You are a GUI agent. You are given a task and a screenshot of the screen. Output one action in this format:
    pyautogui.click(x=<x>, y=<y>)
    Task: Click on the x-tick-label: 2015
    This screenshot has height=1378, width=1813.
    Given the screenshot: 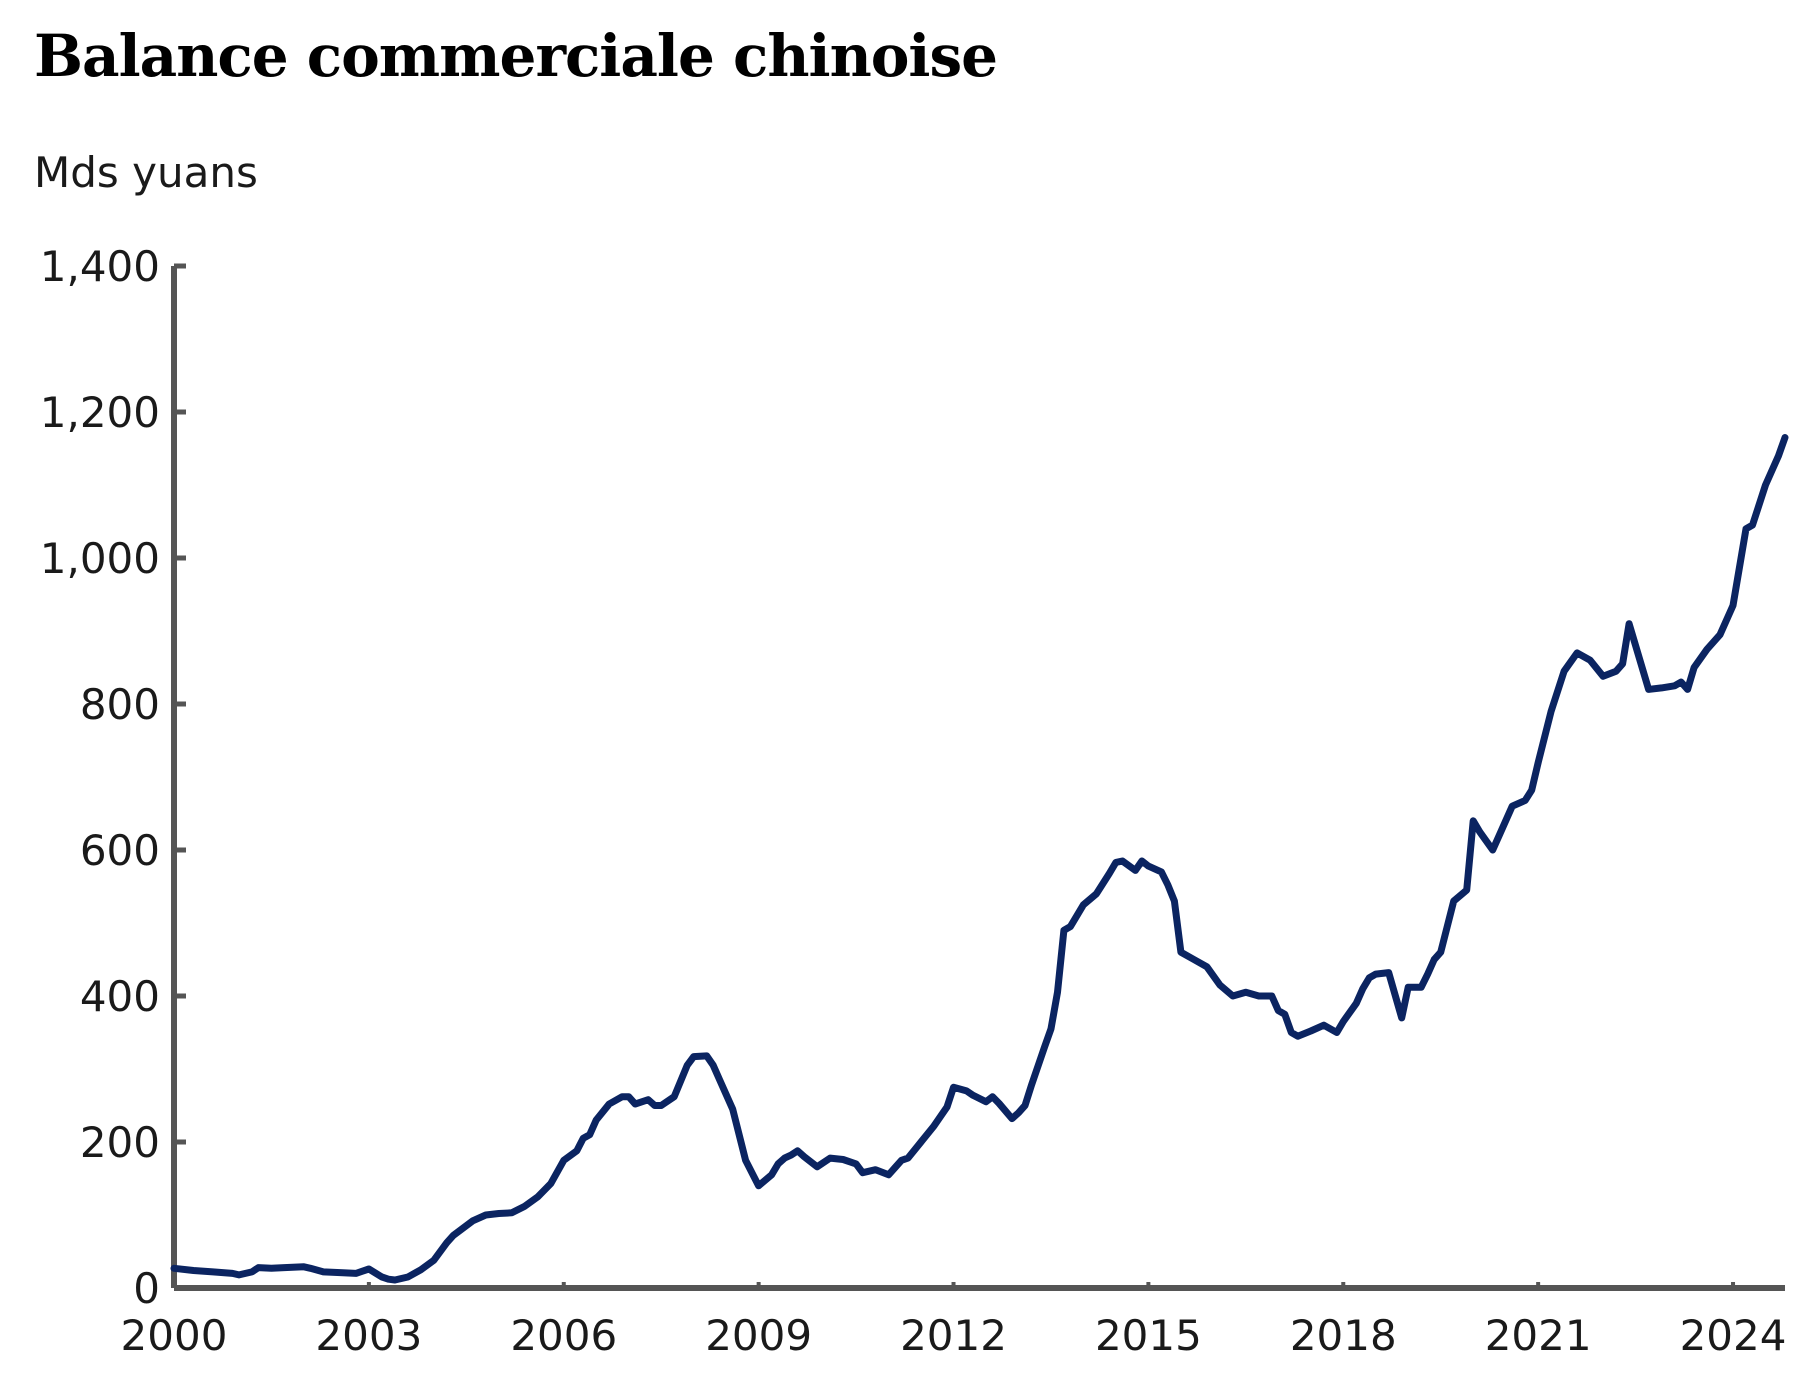 What is the action you would take?
    pyautogui.click(x=1148, y=1335)
    